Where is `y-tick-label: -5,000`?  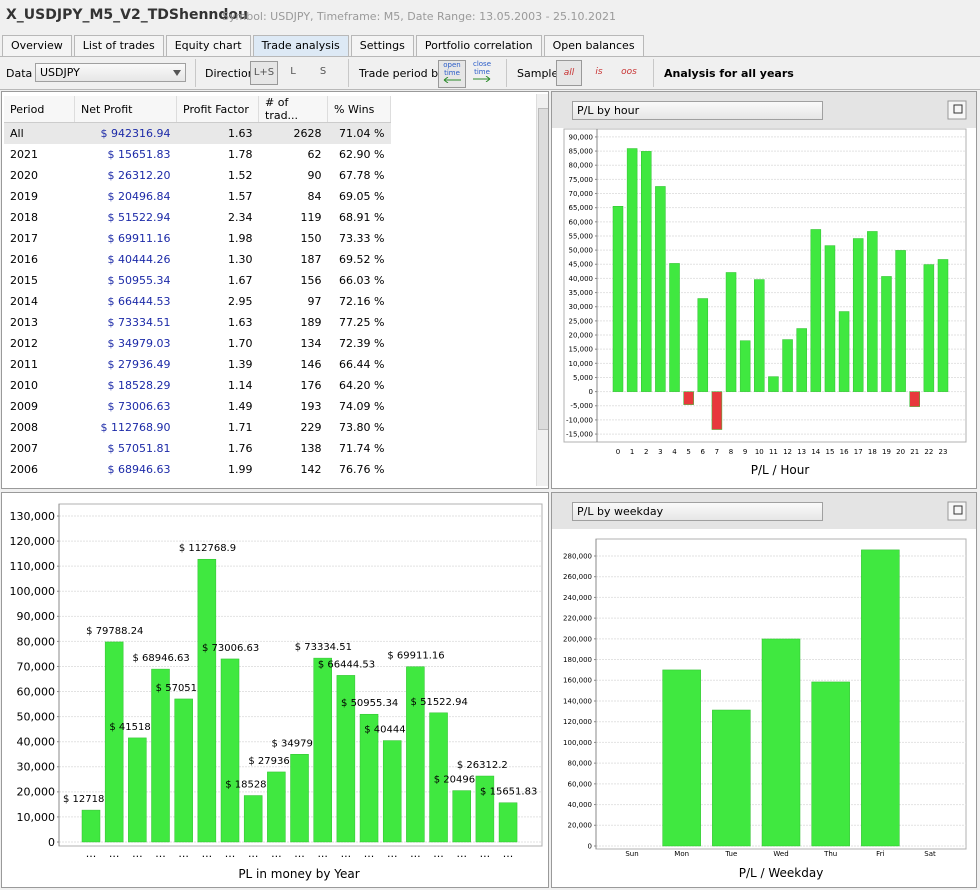
y-tick-label: -5,000 is located at coordinates (581, 406).